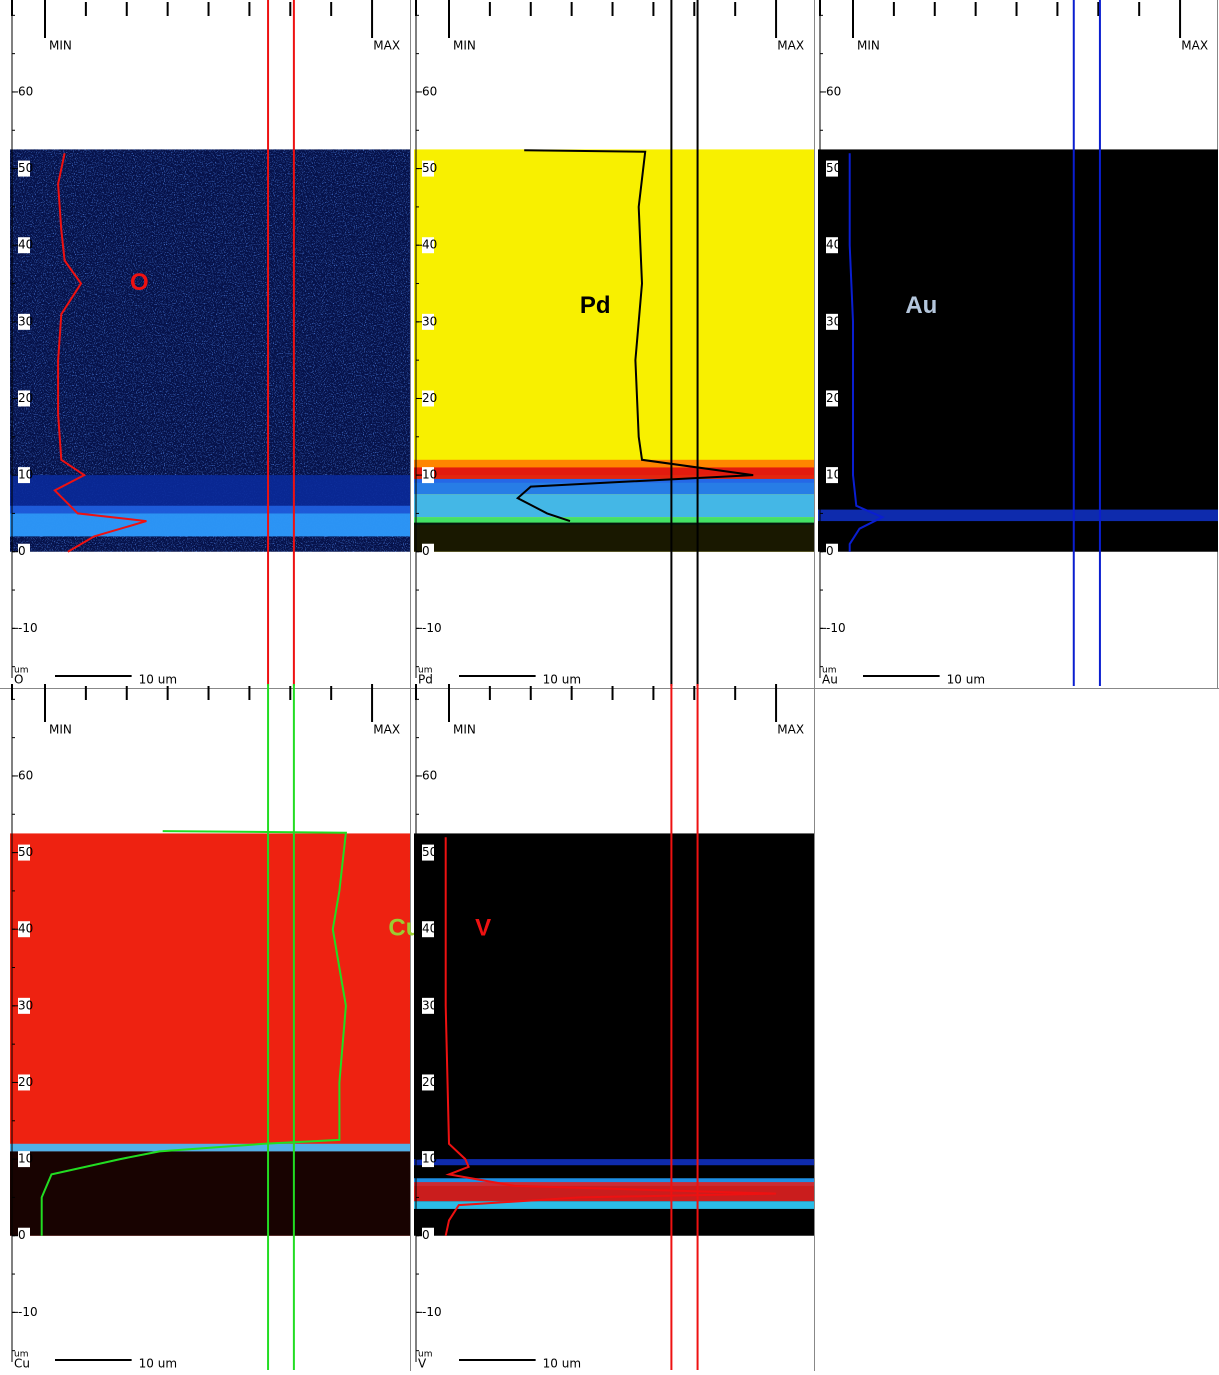 This screenshot has height=1375, width=1219. What do you see at coordinates (139, 282) in the screenshot?
I see `element-label: O` at bounding box center [139, 282].